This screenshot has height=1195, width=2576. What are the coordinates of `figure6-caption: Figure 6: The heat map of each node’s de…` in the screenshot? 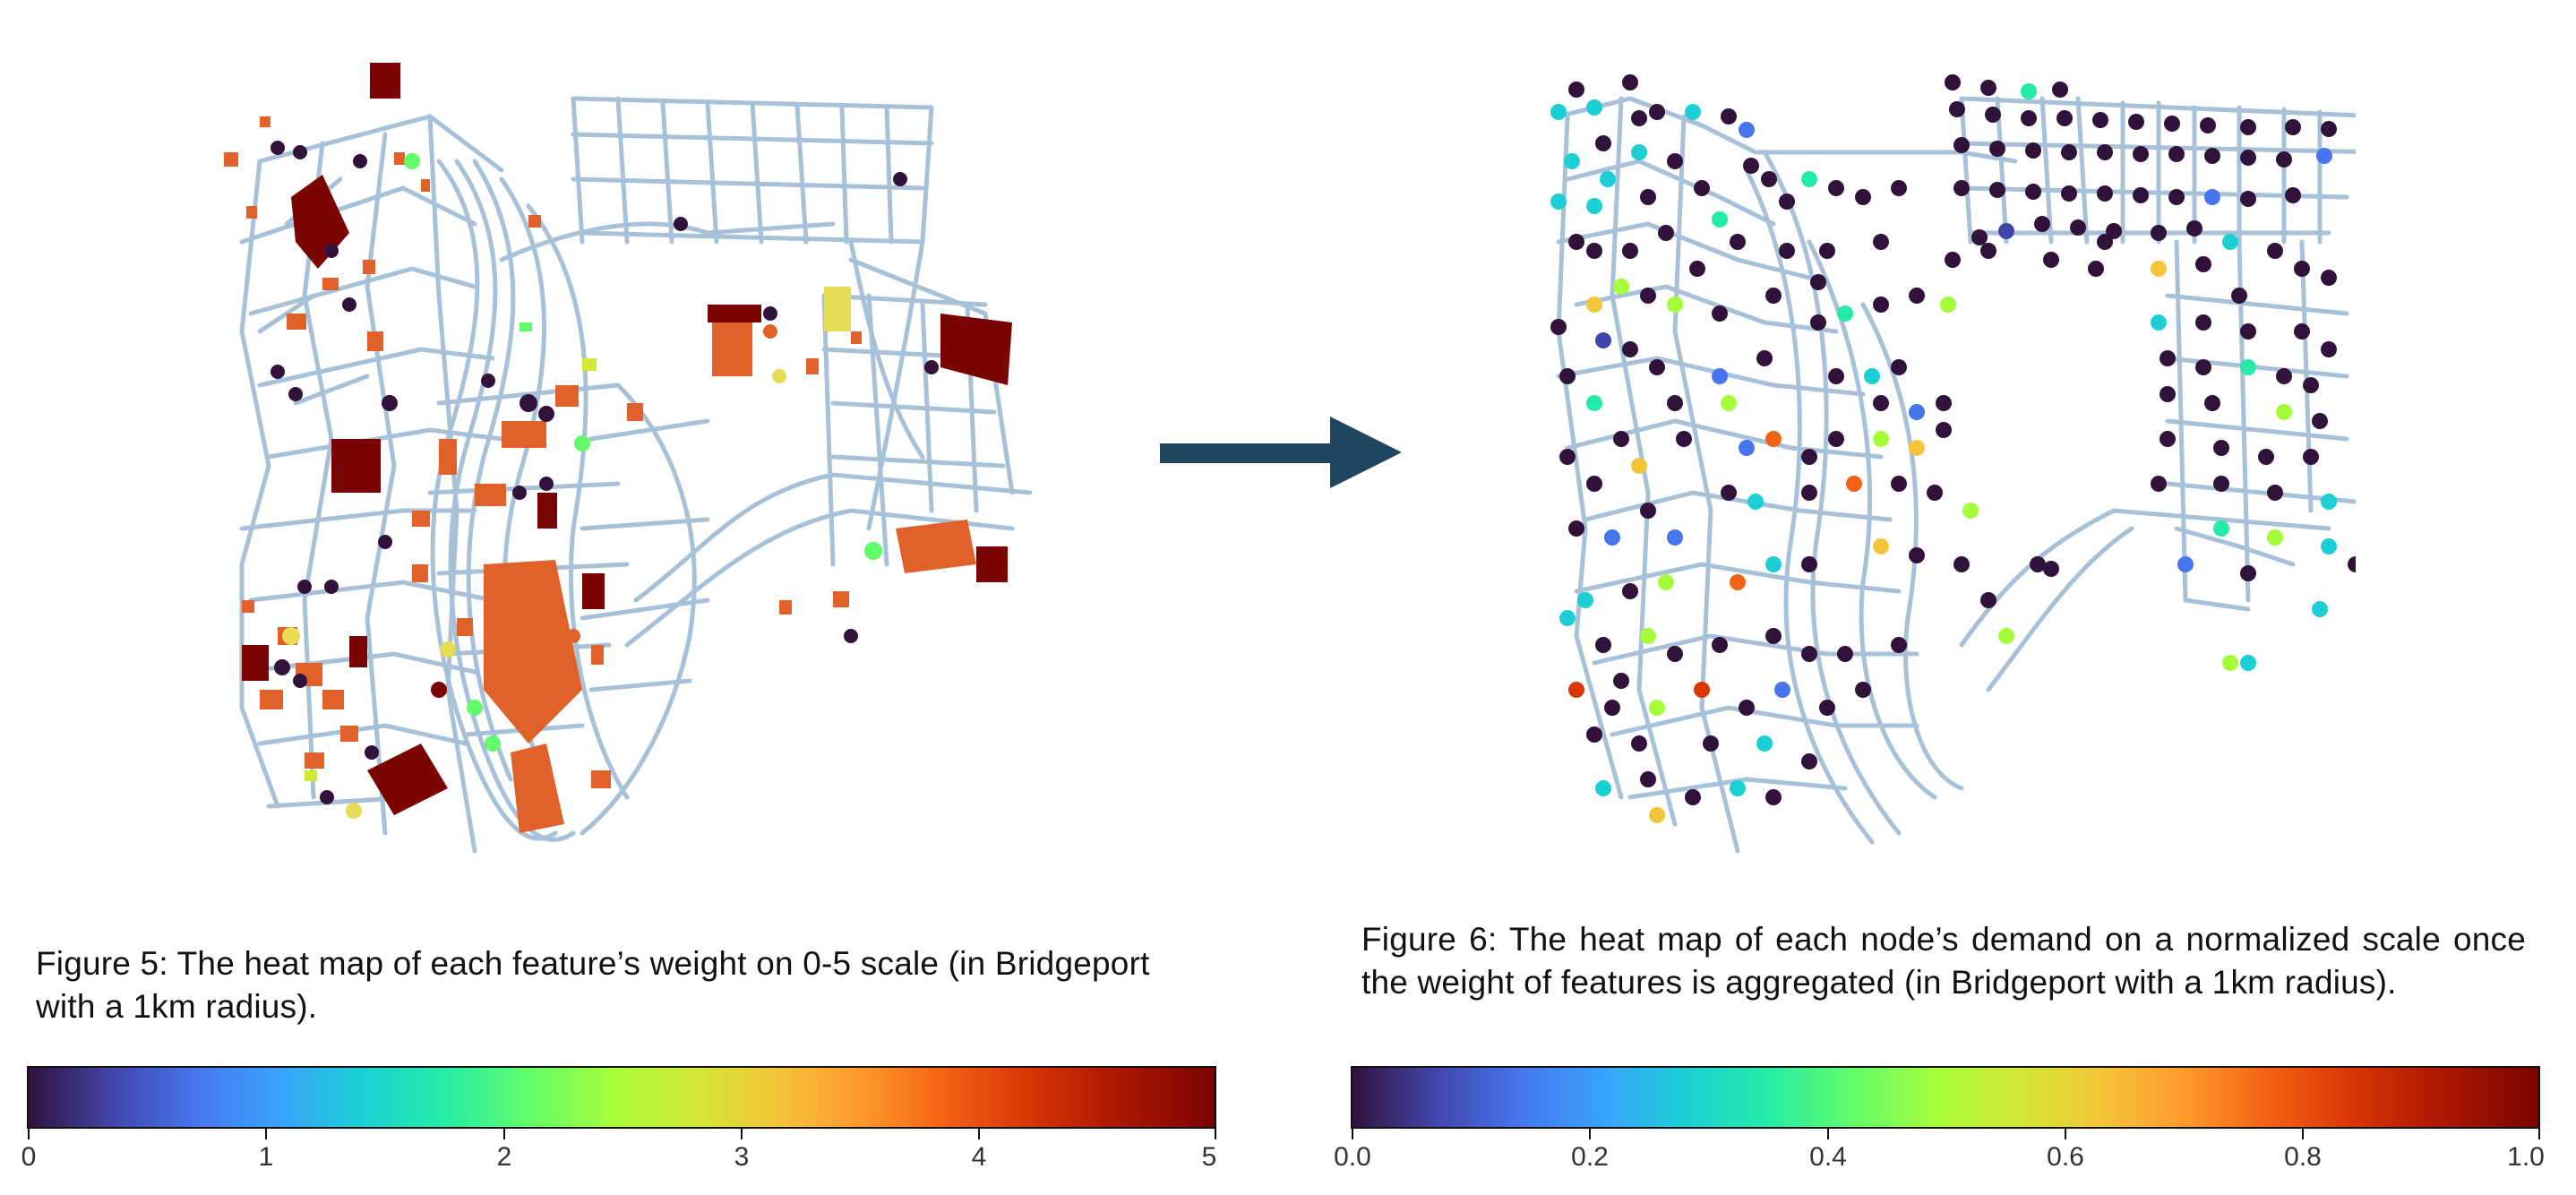 It's located at (1943, 961).